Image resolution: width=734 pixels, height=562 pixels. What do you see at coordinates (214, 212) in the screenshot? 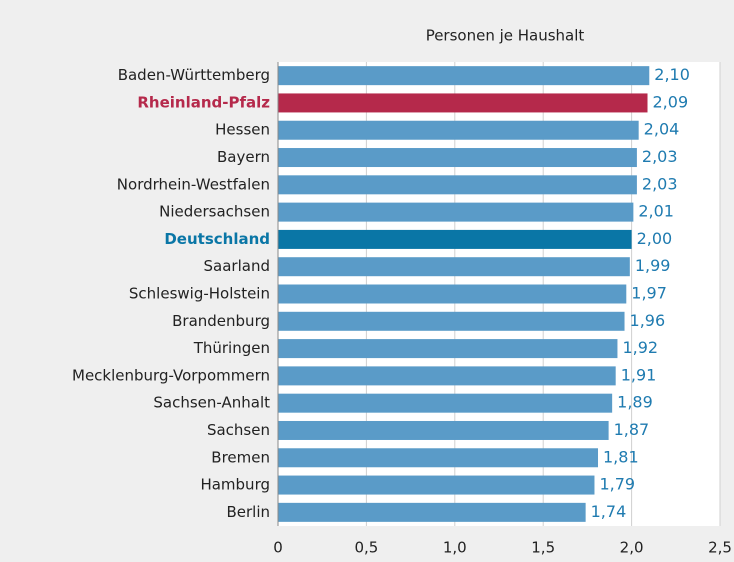
I see `category-label: Niedersachsen` at bounding box center [214, 212].